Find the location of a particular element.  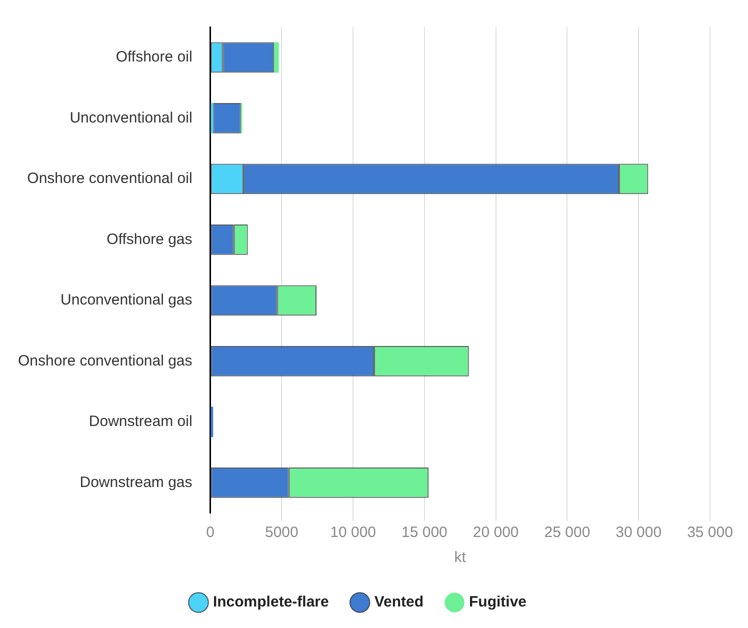

x-tick-label: 0 is located at coordinates (210, 533).